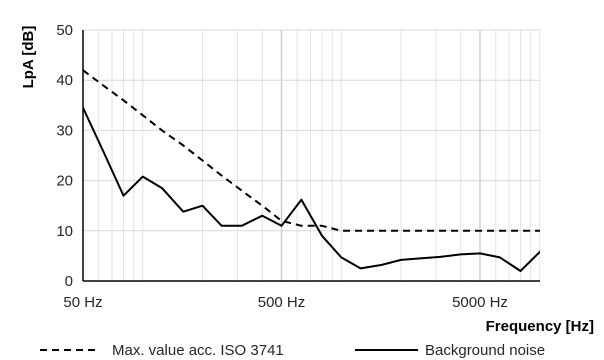 The height and width of the screenshot is (360, 604). What do you see at coordinates (485, 350) in the screenshot?
I see `legend-label-background: Background noise` at bounding box center [485, 350].